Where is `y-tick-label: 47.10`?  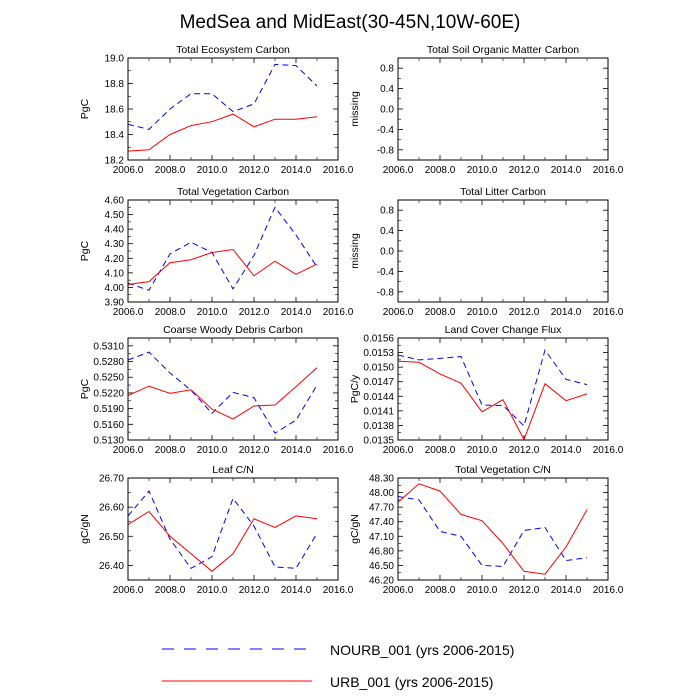 y-tick-label: 47.10 is located at coordinates (381, 537).